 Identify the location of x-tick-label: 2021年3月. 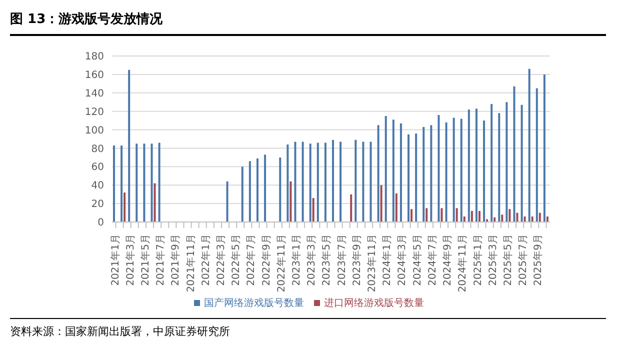
(130, 260).